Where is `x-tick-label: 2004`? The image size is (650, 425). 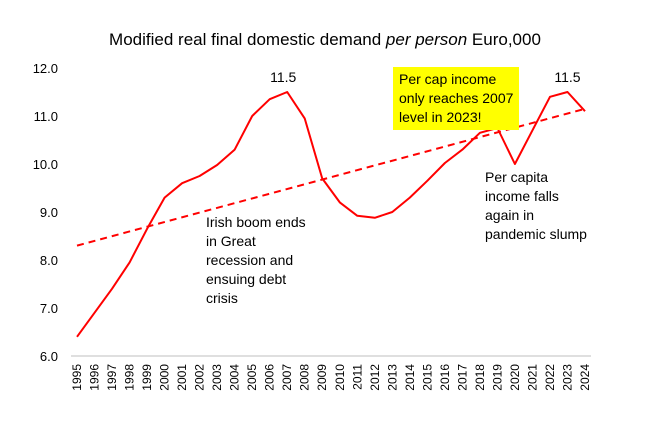 x-tick-label: 2004 is located at coordinates (235, 377).